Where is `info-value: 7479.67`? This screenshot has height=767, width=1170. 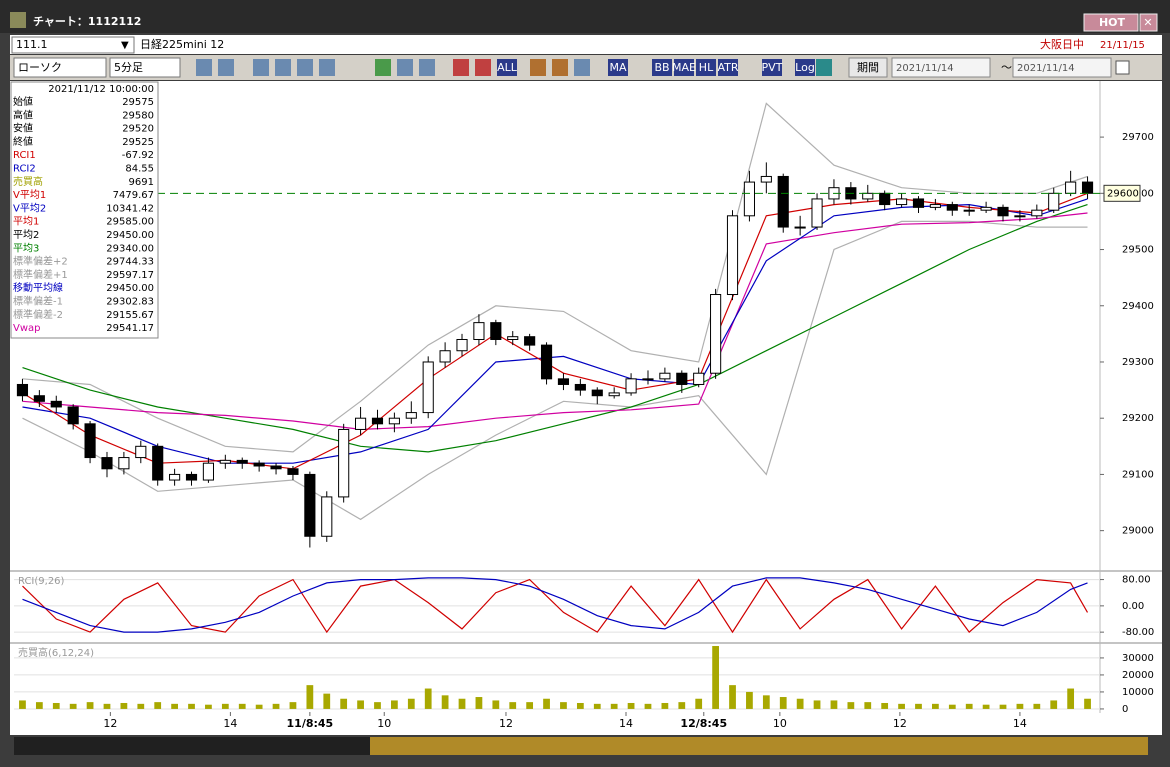 info-value: 7479.67 is located at coordinates (133, 195).